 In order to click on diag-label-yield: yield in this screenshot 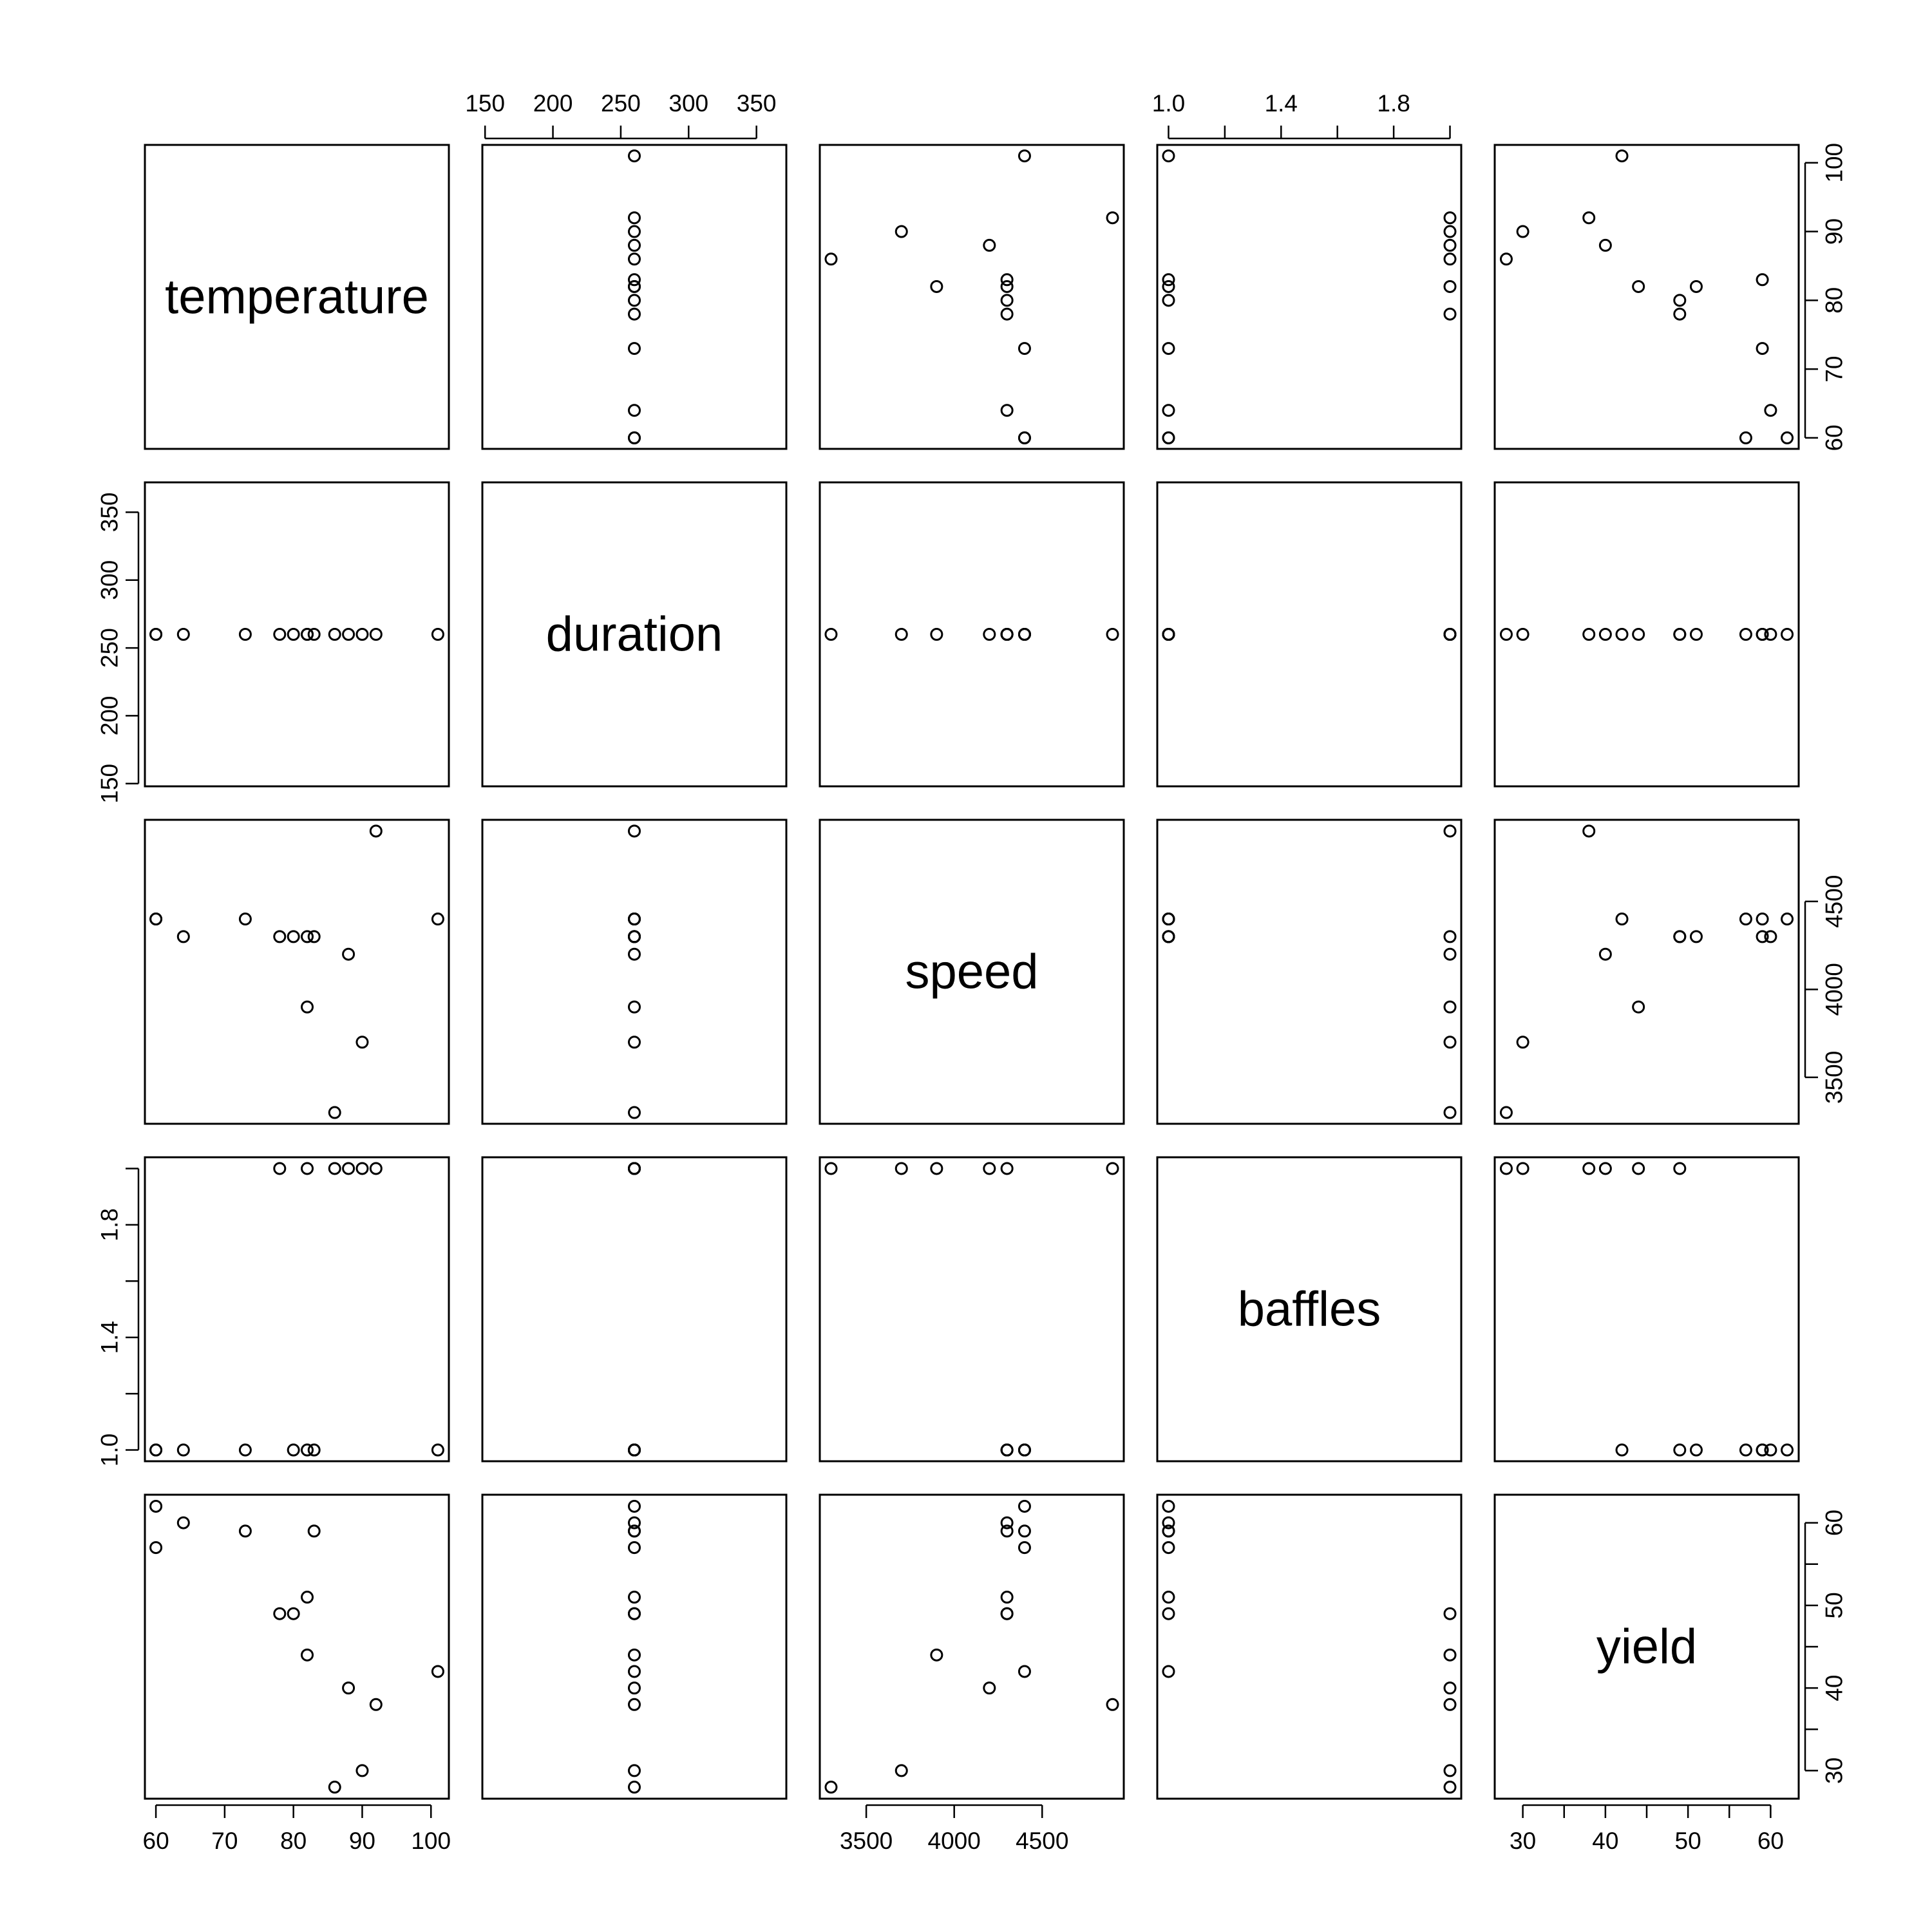, I will do `click(1646, 1647)`.